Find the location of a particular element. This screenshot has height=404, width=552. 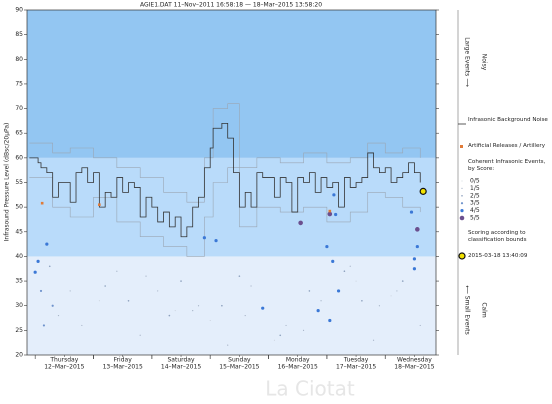

y-tick-label: 40 is located at coordinates (19, 256).